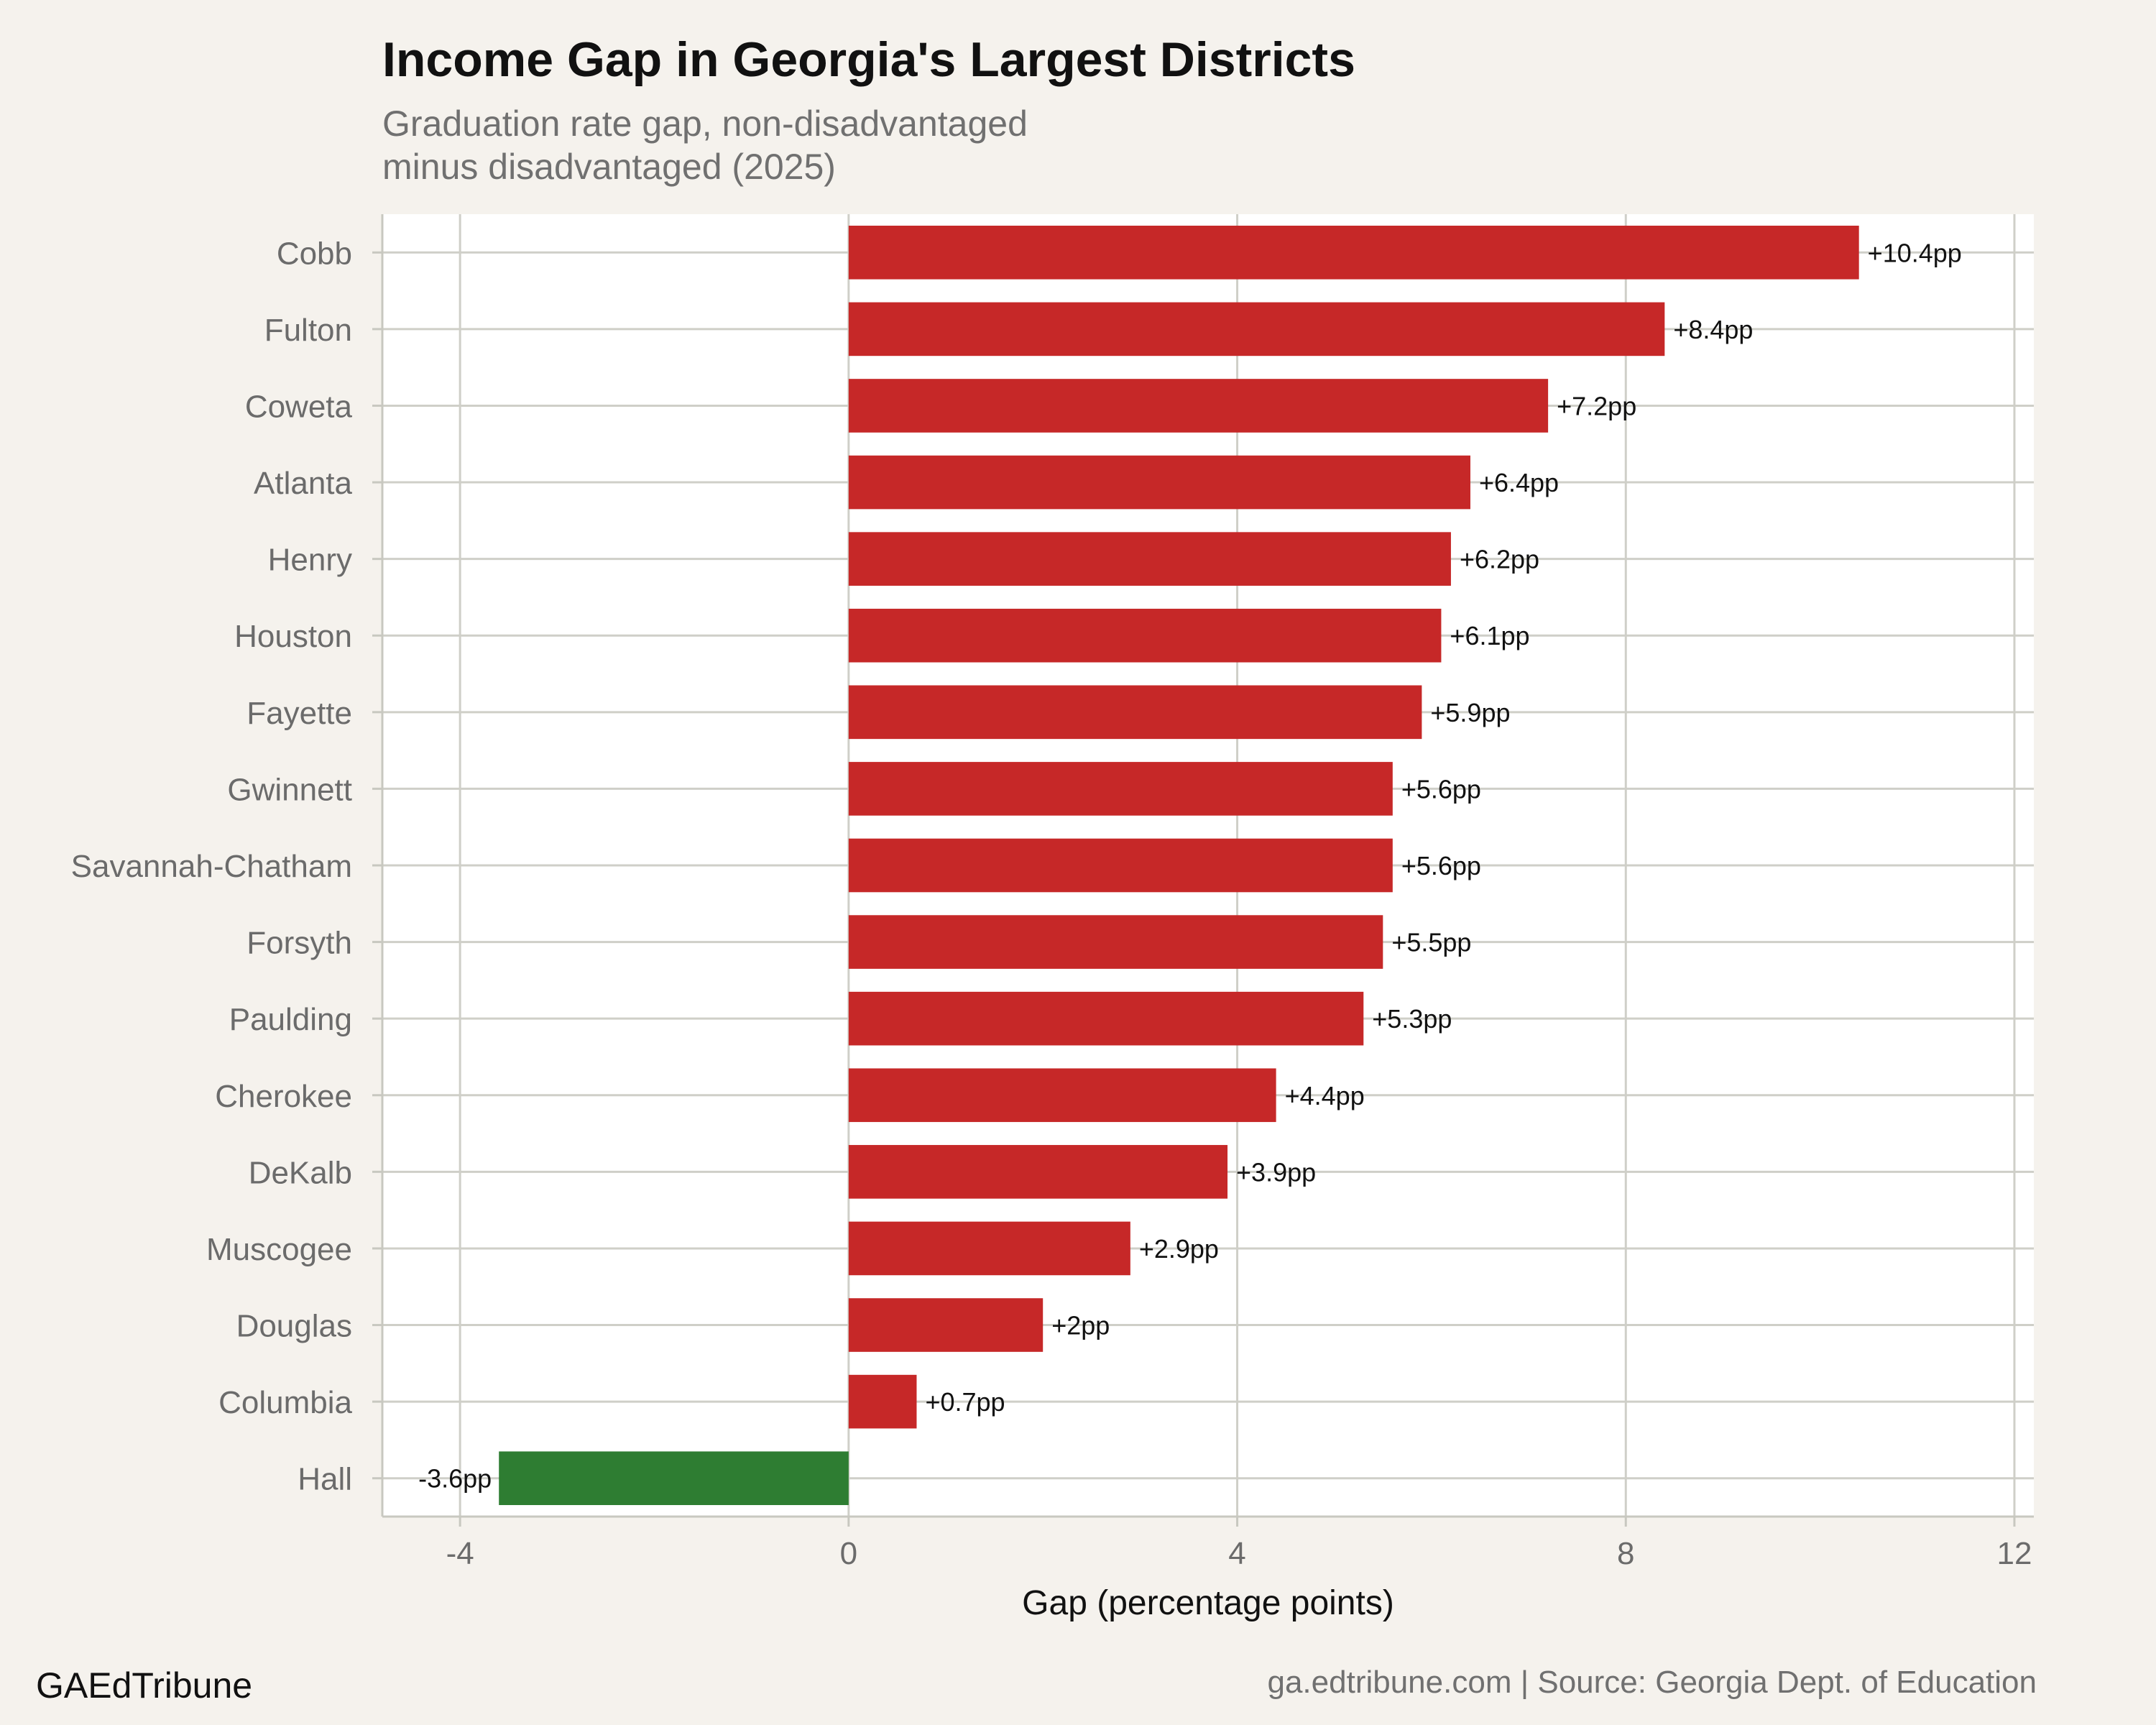 This screenshot has height=1725, width=2156. Describe the element at coordinates (285, 1402) in the screenshot. I see `y-tick-label: Columbia` at that location.